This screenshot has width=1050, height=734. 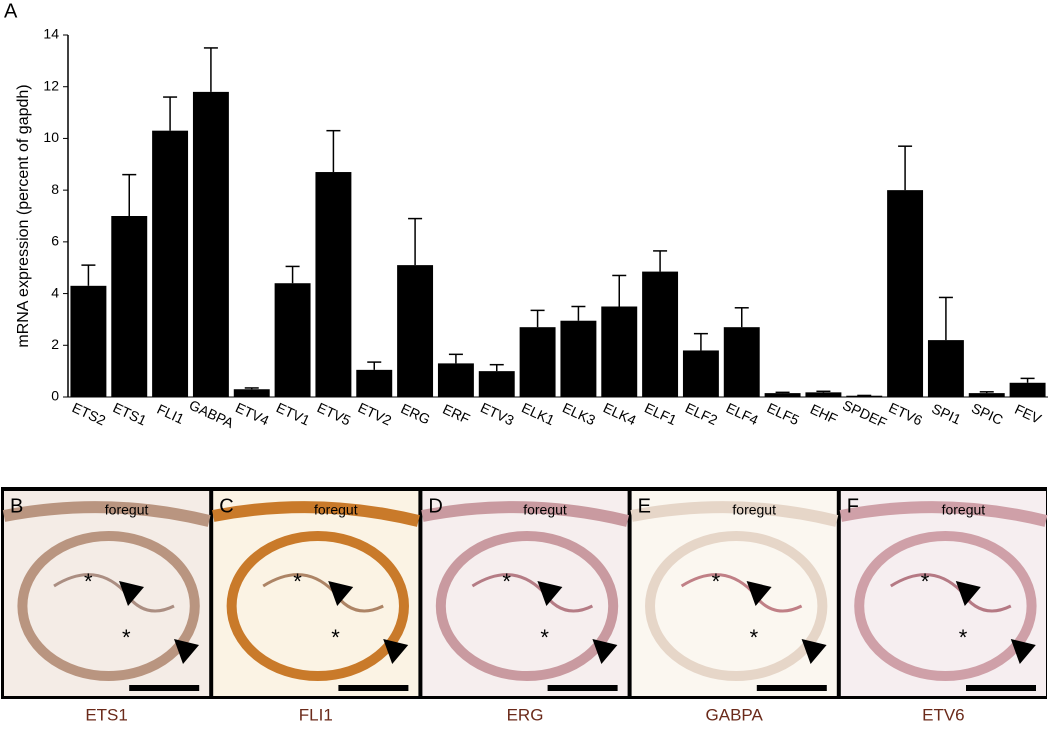 I want to click on x-tick-label: ELF5, so click(x=783, y=414).